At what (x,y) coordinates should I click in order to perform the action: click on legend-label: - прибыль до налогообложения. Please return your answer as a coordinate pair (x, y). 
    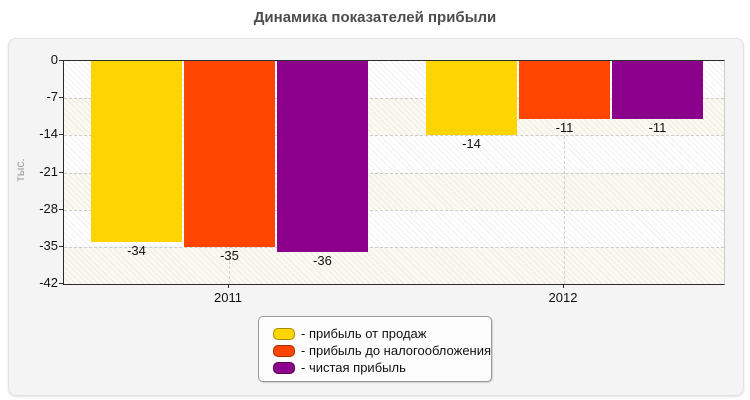
    Looking at the image, I should click on (396, 350).